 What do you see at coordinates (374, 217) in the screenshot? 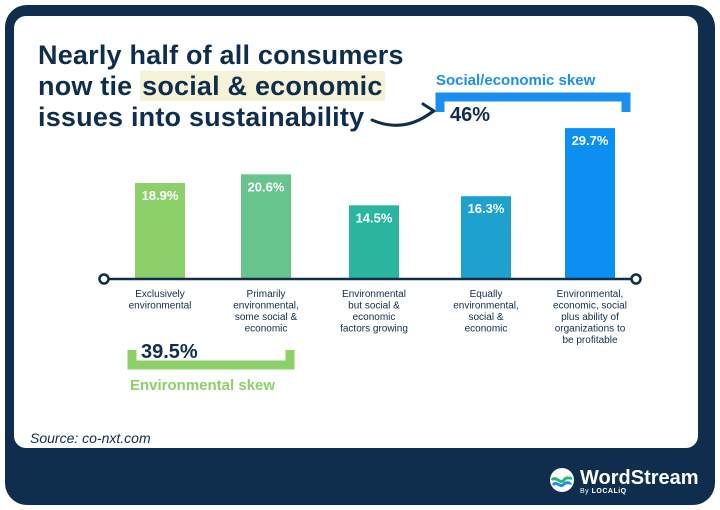
I see `bar-value-label-3: 14.5%` at bounding box center [374, 217].